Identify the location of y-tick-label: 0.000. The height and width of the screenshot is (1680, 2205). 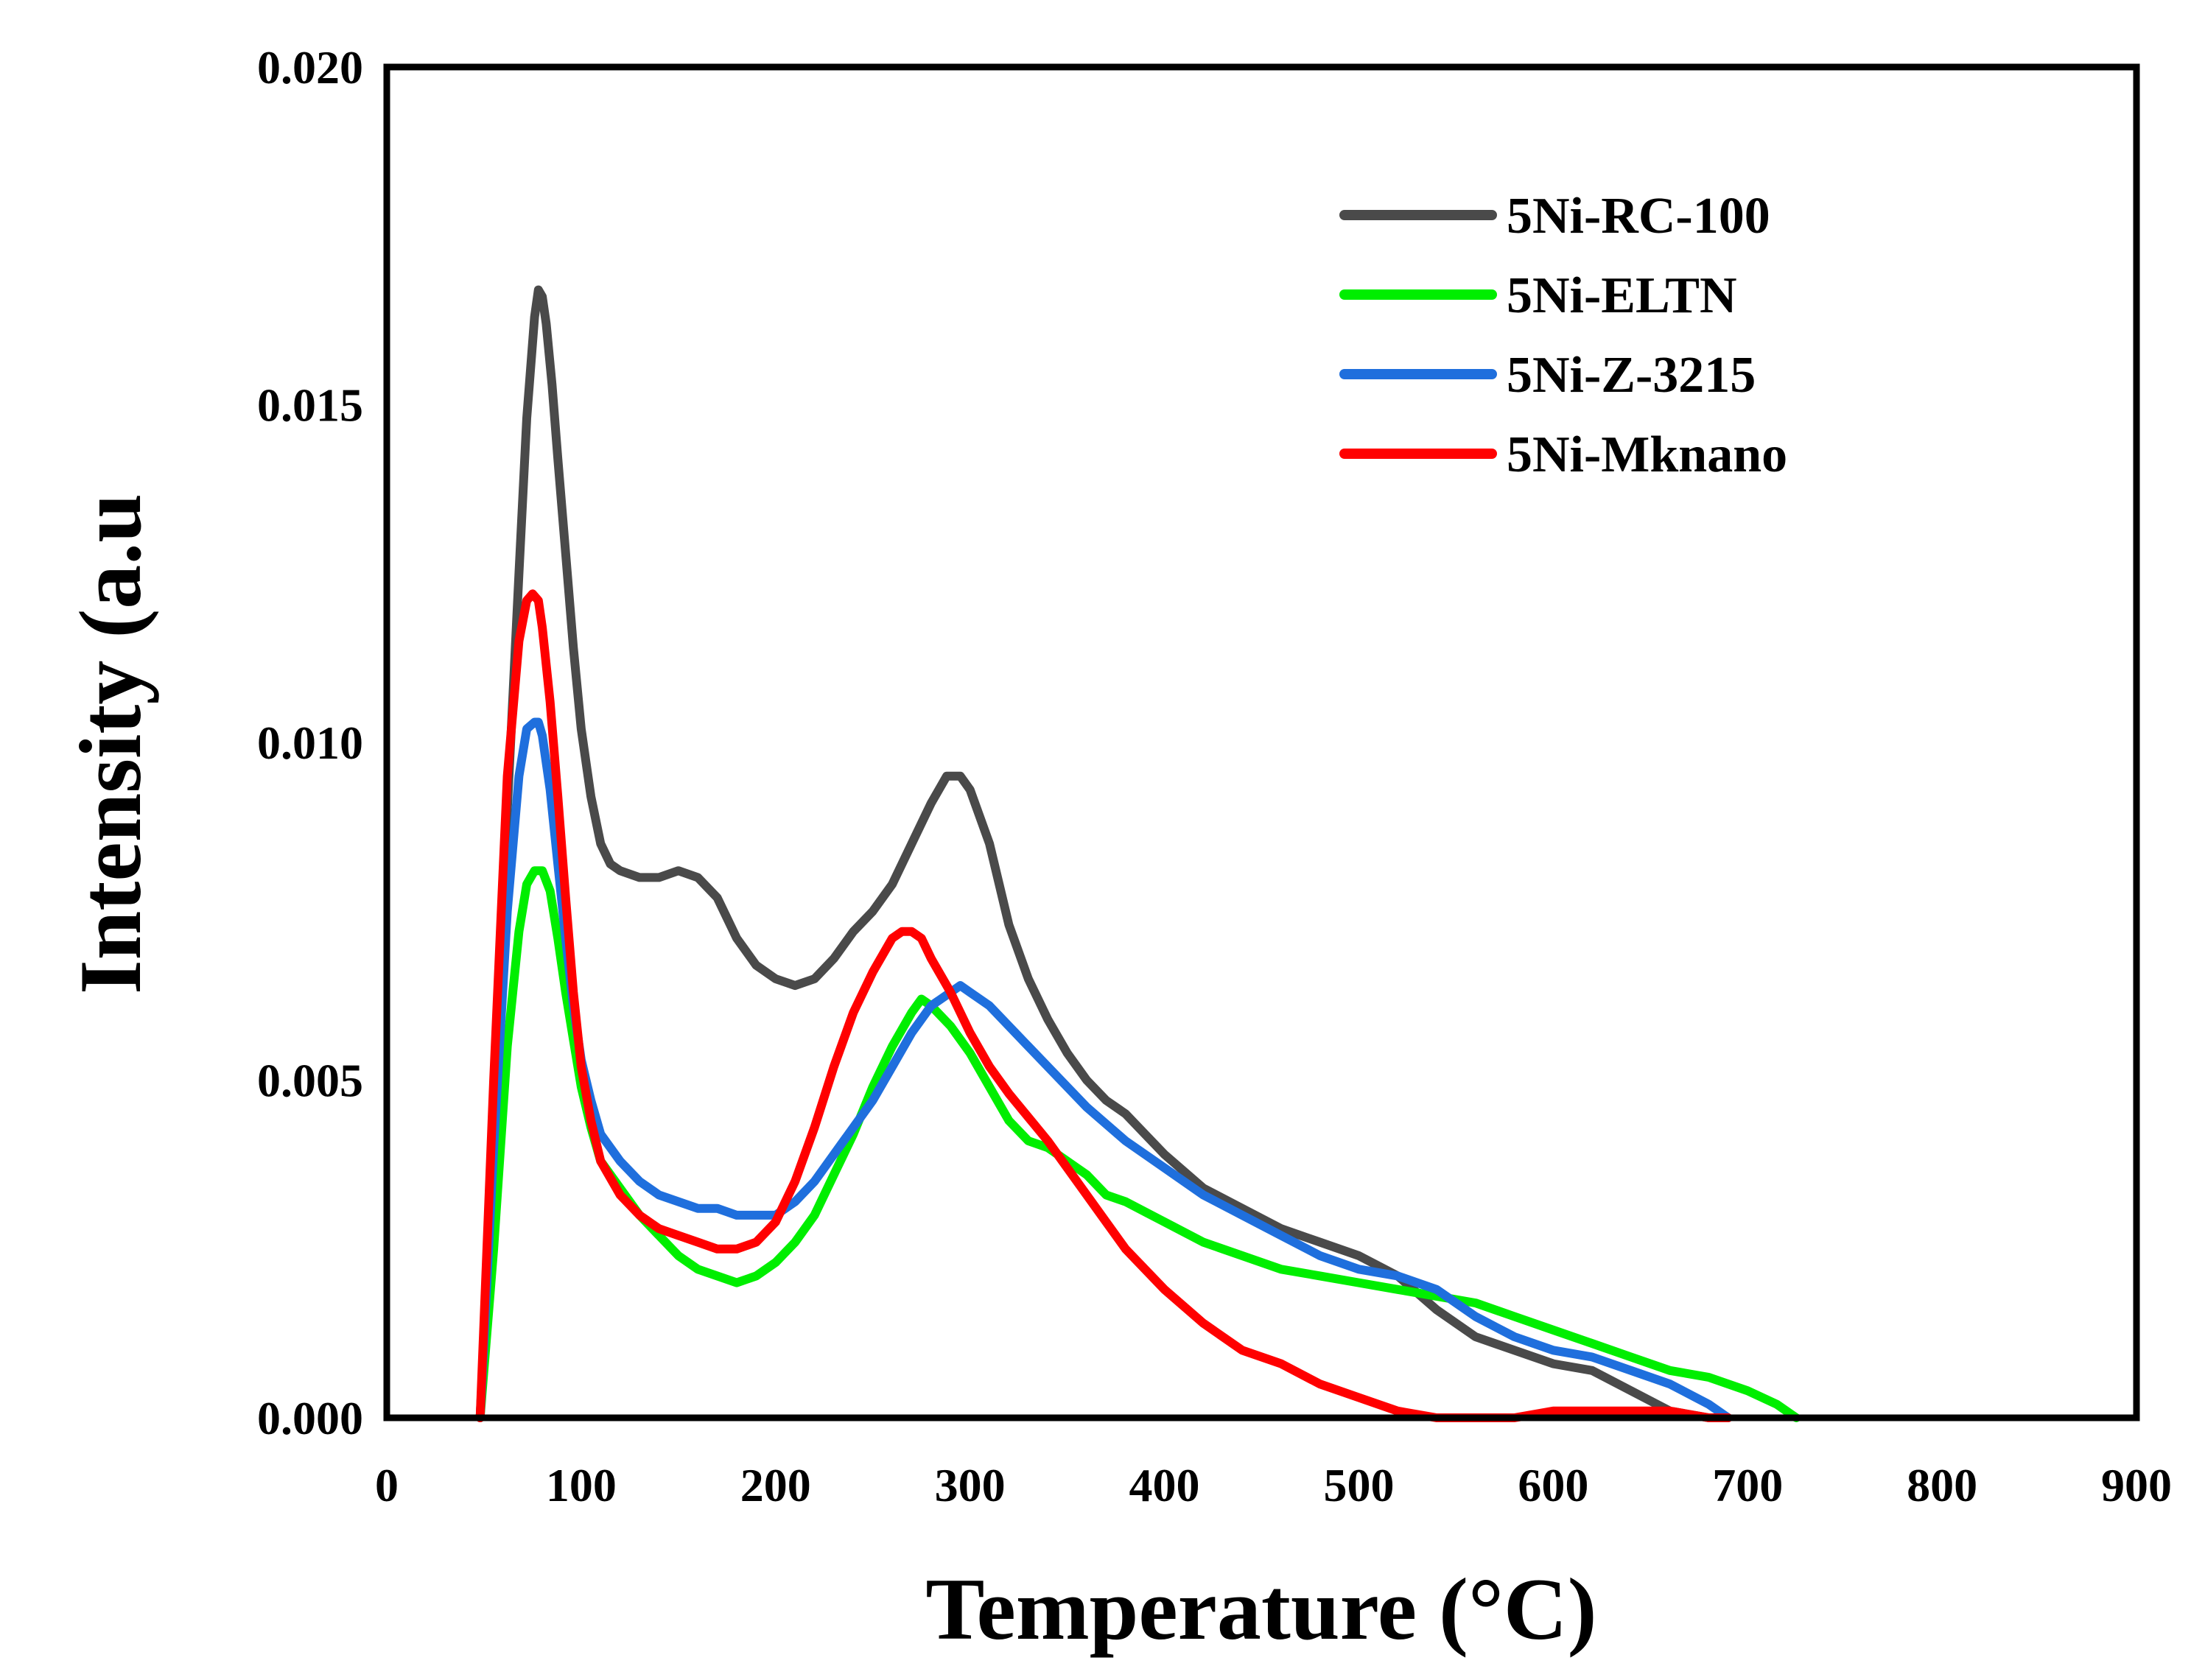
(310, 1418).